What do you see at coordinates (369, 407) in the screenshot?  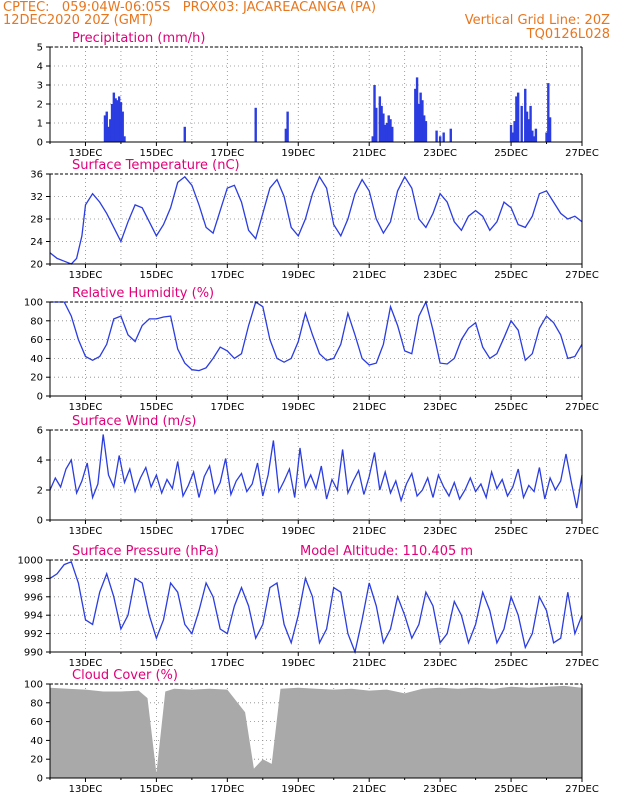 I see `humidity-xtick-label: 21DEC` at bounding box center [369, 407].